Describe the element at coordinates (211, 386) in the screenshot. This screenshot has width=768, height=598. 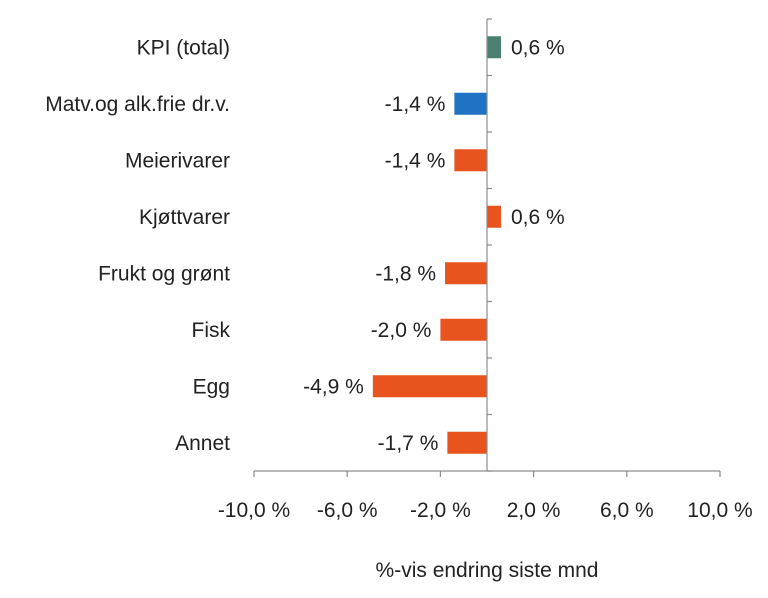
I see `category-label: Egg` at that location.